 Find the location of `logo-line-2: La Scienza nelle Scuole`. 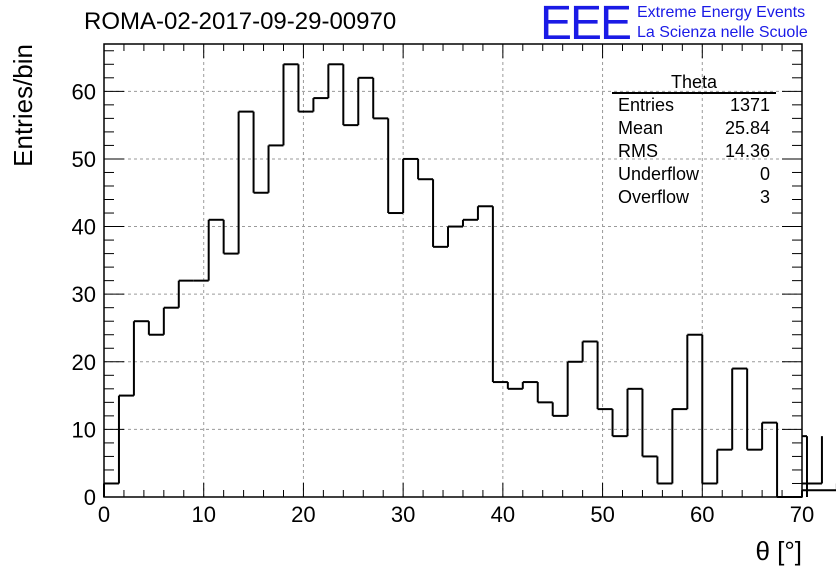

logo-line-2: La Scienza nelle Scuole is located at coordinates (722, 32).